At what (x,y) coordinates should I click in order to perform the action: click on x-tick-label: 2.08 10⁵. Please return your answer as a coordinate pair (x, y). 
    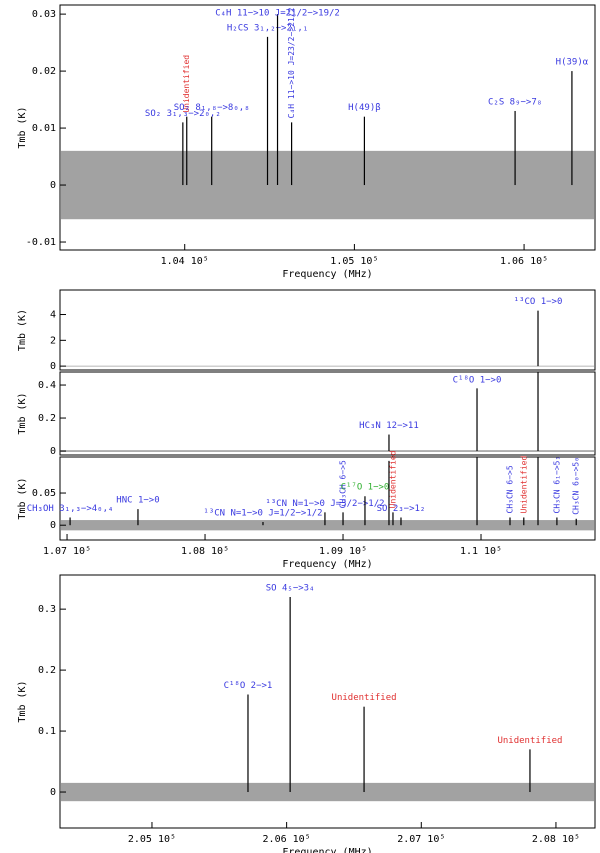
    Looking at the image, I should click on (556, 839).